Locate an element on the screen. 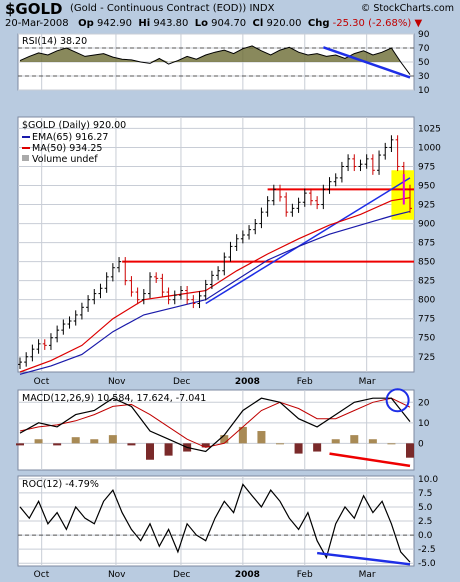  y-tick-label: 800 is located at coordinates (426, 301).